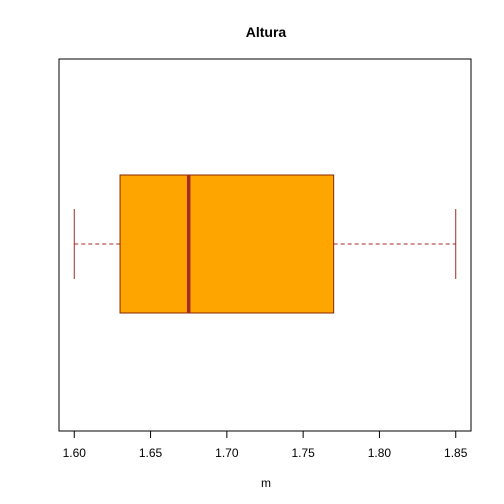 This screenshot has height=504, width=504. Describe the element at coordinates (303, 453) in the screenshot. I see `x-tick-label: 1.75` at that location.